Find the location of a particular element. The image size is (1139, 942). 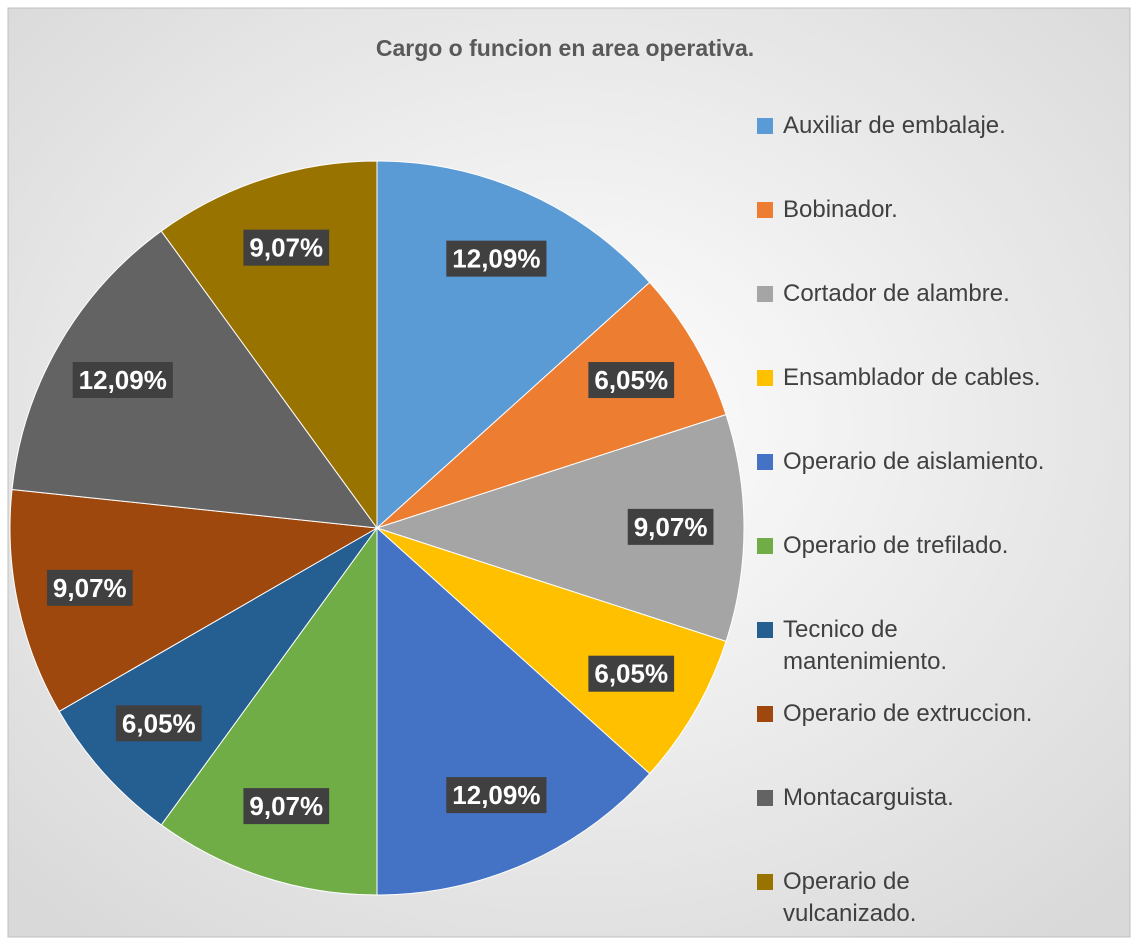

legend-entry: Ensamblador de cables. is located at coordinates (901, 378).